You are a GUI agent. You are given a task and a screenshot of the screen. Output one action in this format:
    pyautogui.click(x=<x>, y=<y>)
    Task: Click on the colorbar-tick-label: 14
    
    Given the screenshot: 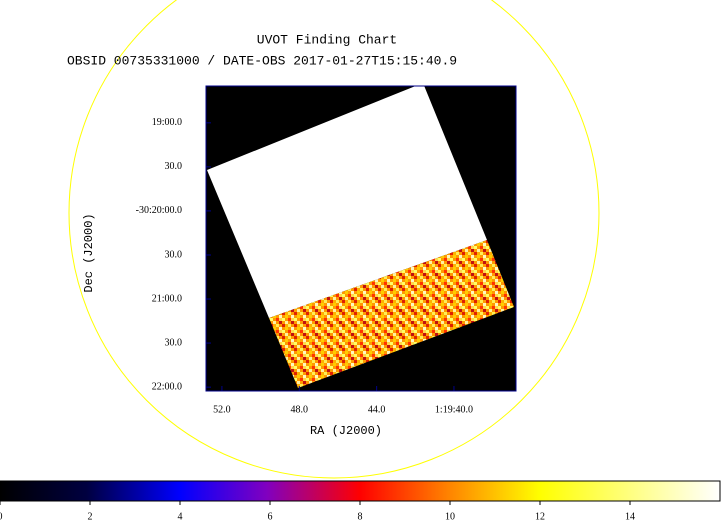 What is the action you would take?
    pyautogui.click(x=630, y=516)
    